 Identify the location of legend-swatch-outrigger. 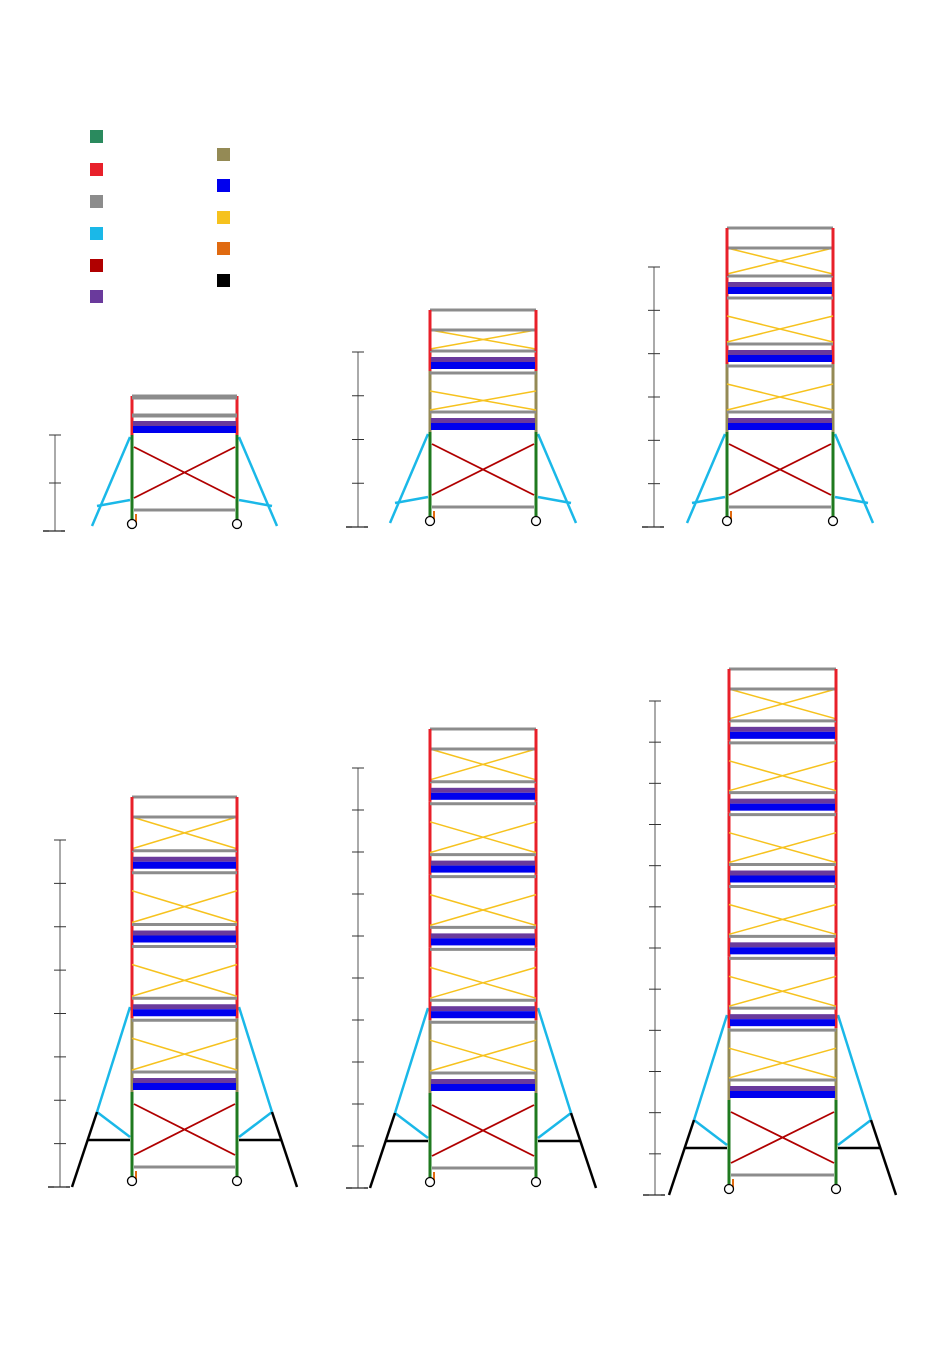
(223, 280).